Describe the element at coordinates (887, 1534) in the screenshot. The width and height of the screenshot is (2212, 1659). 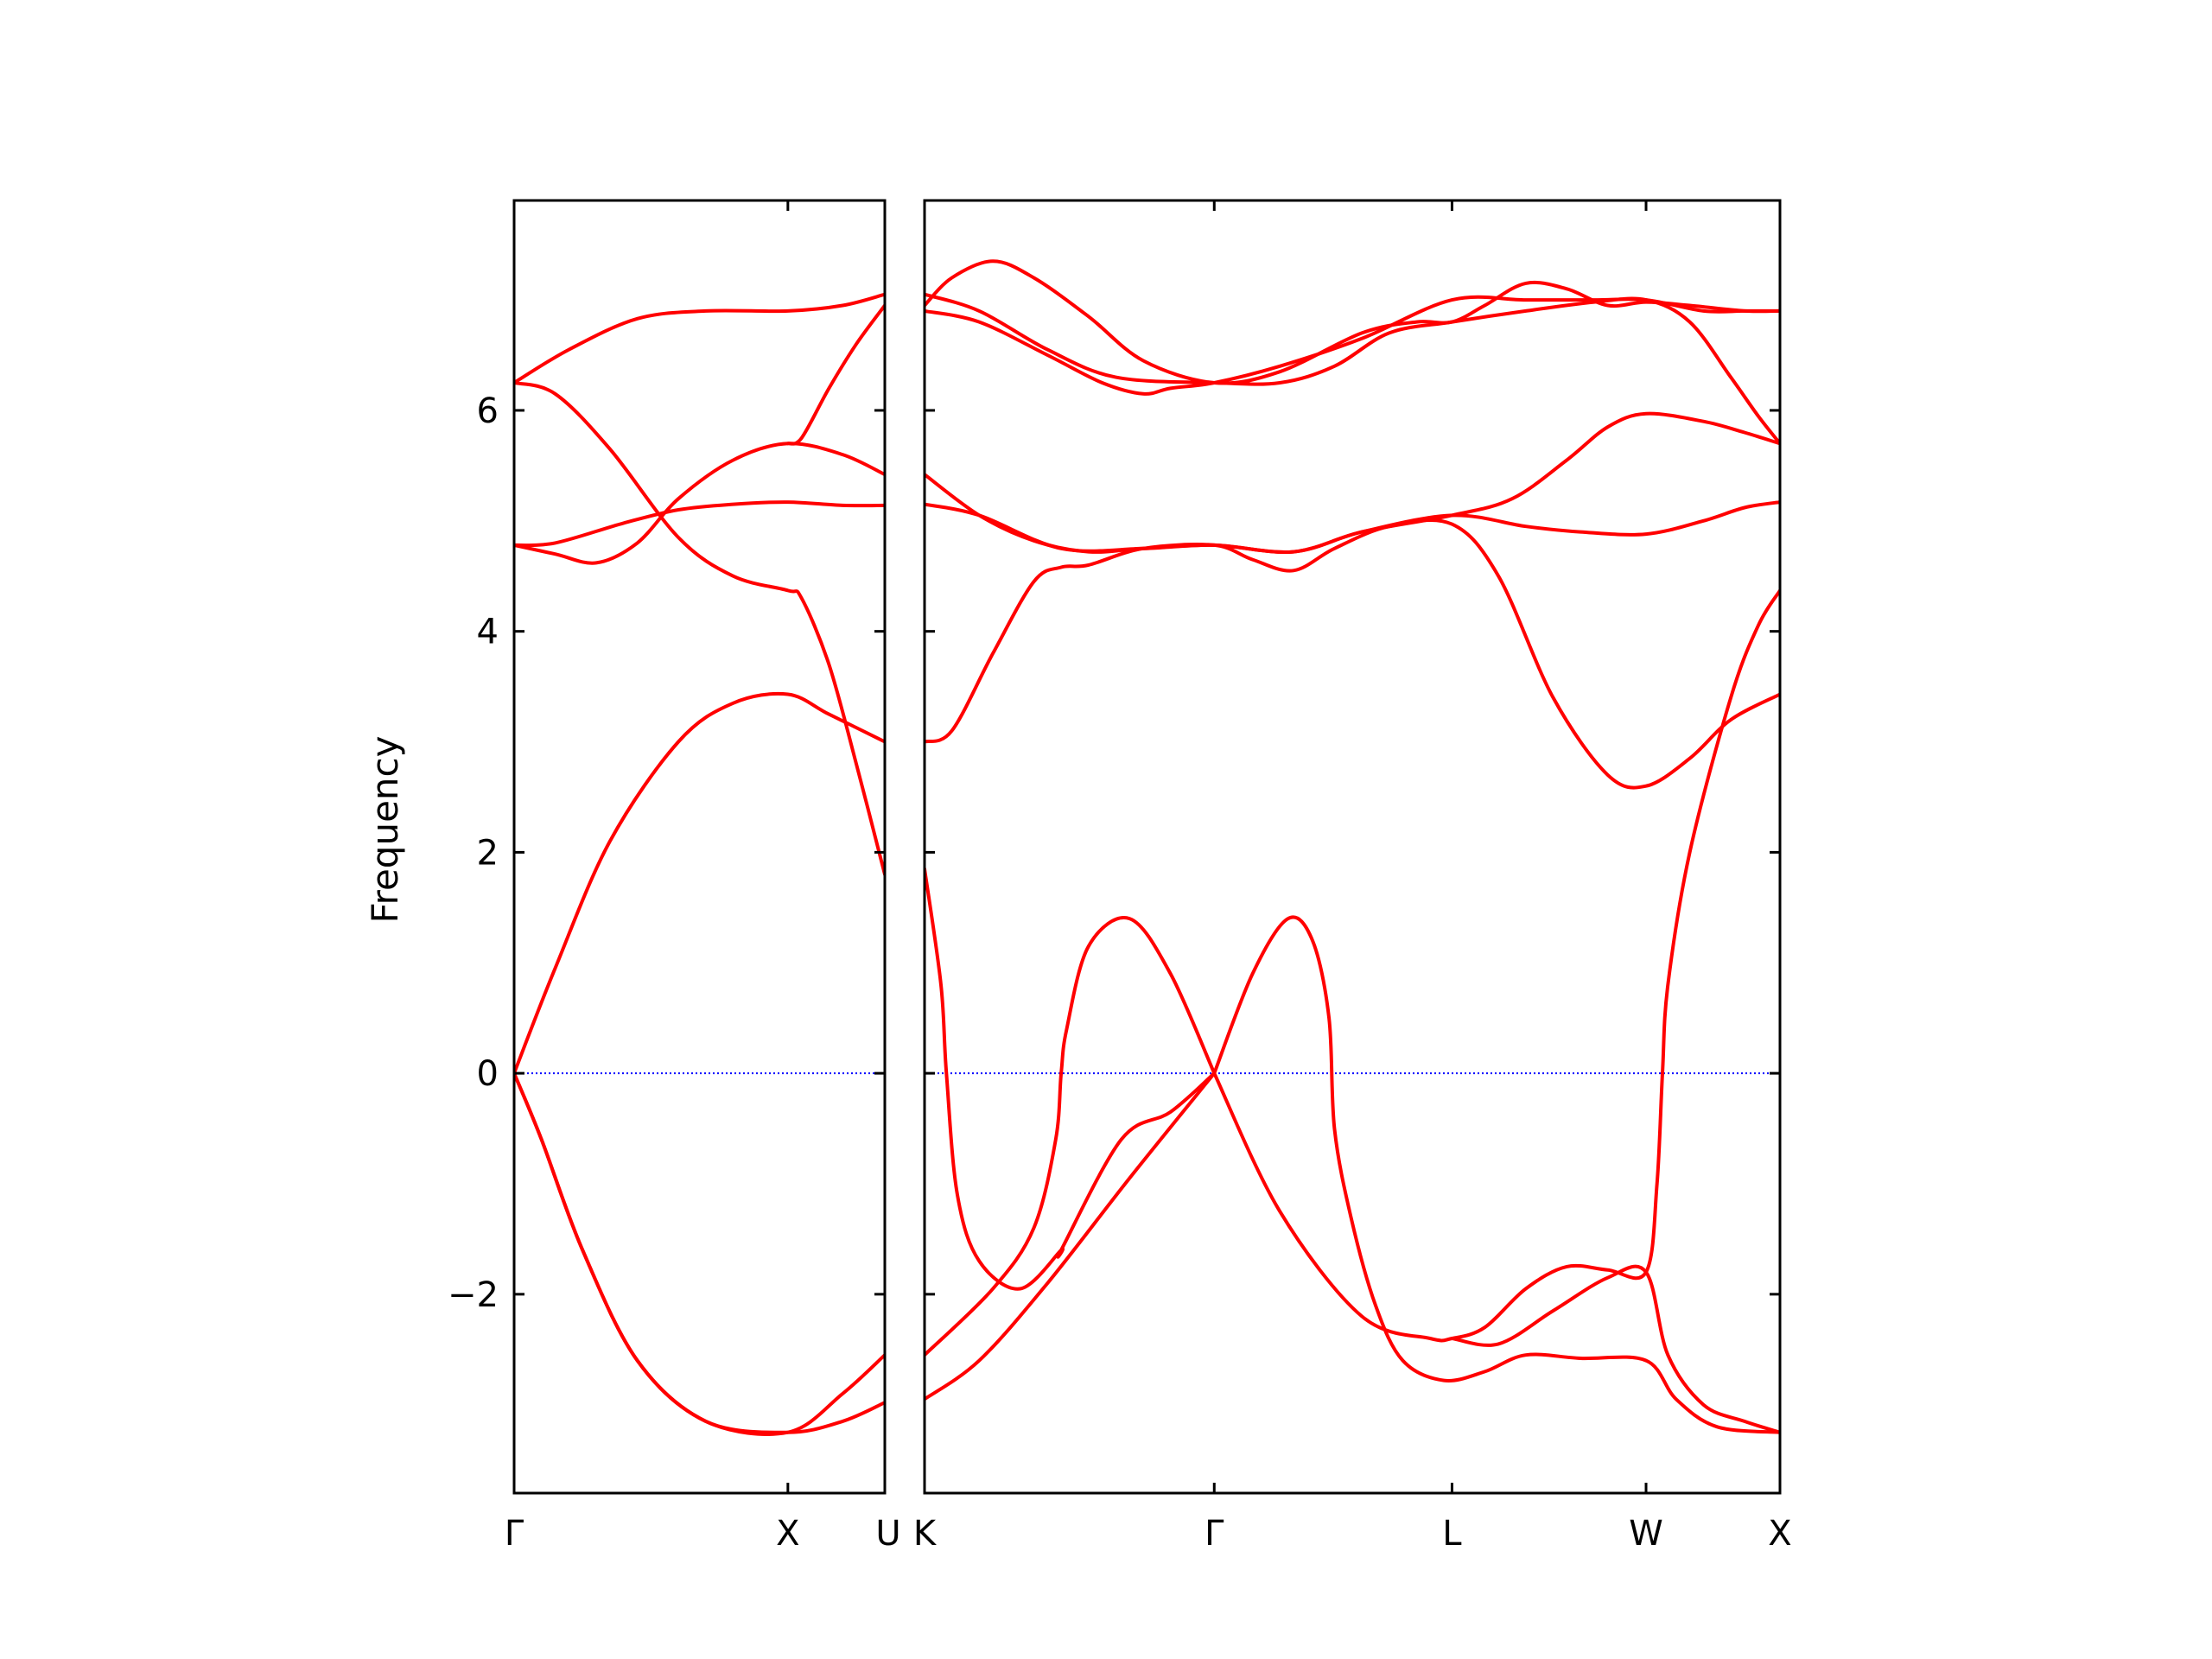
I see `x-tick-label: U` at that location.